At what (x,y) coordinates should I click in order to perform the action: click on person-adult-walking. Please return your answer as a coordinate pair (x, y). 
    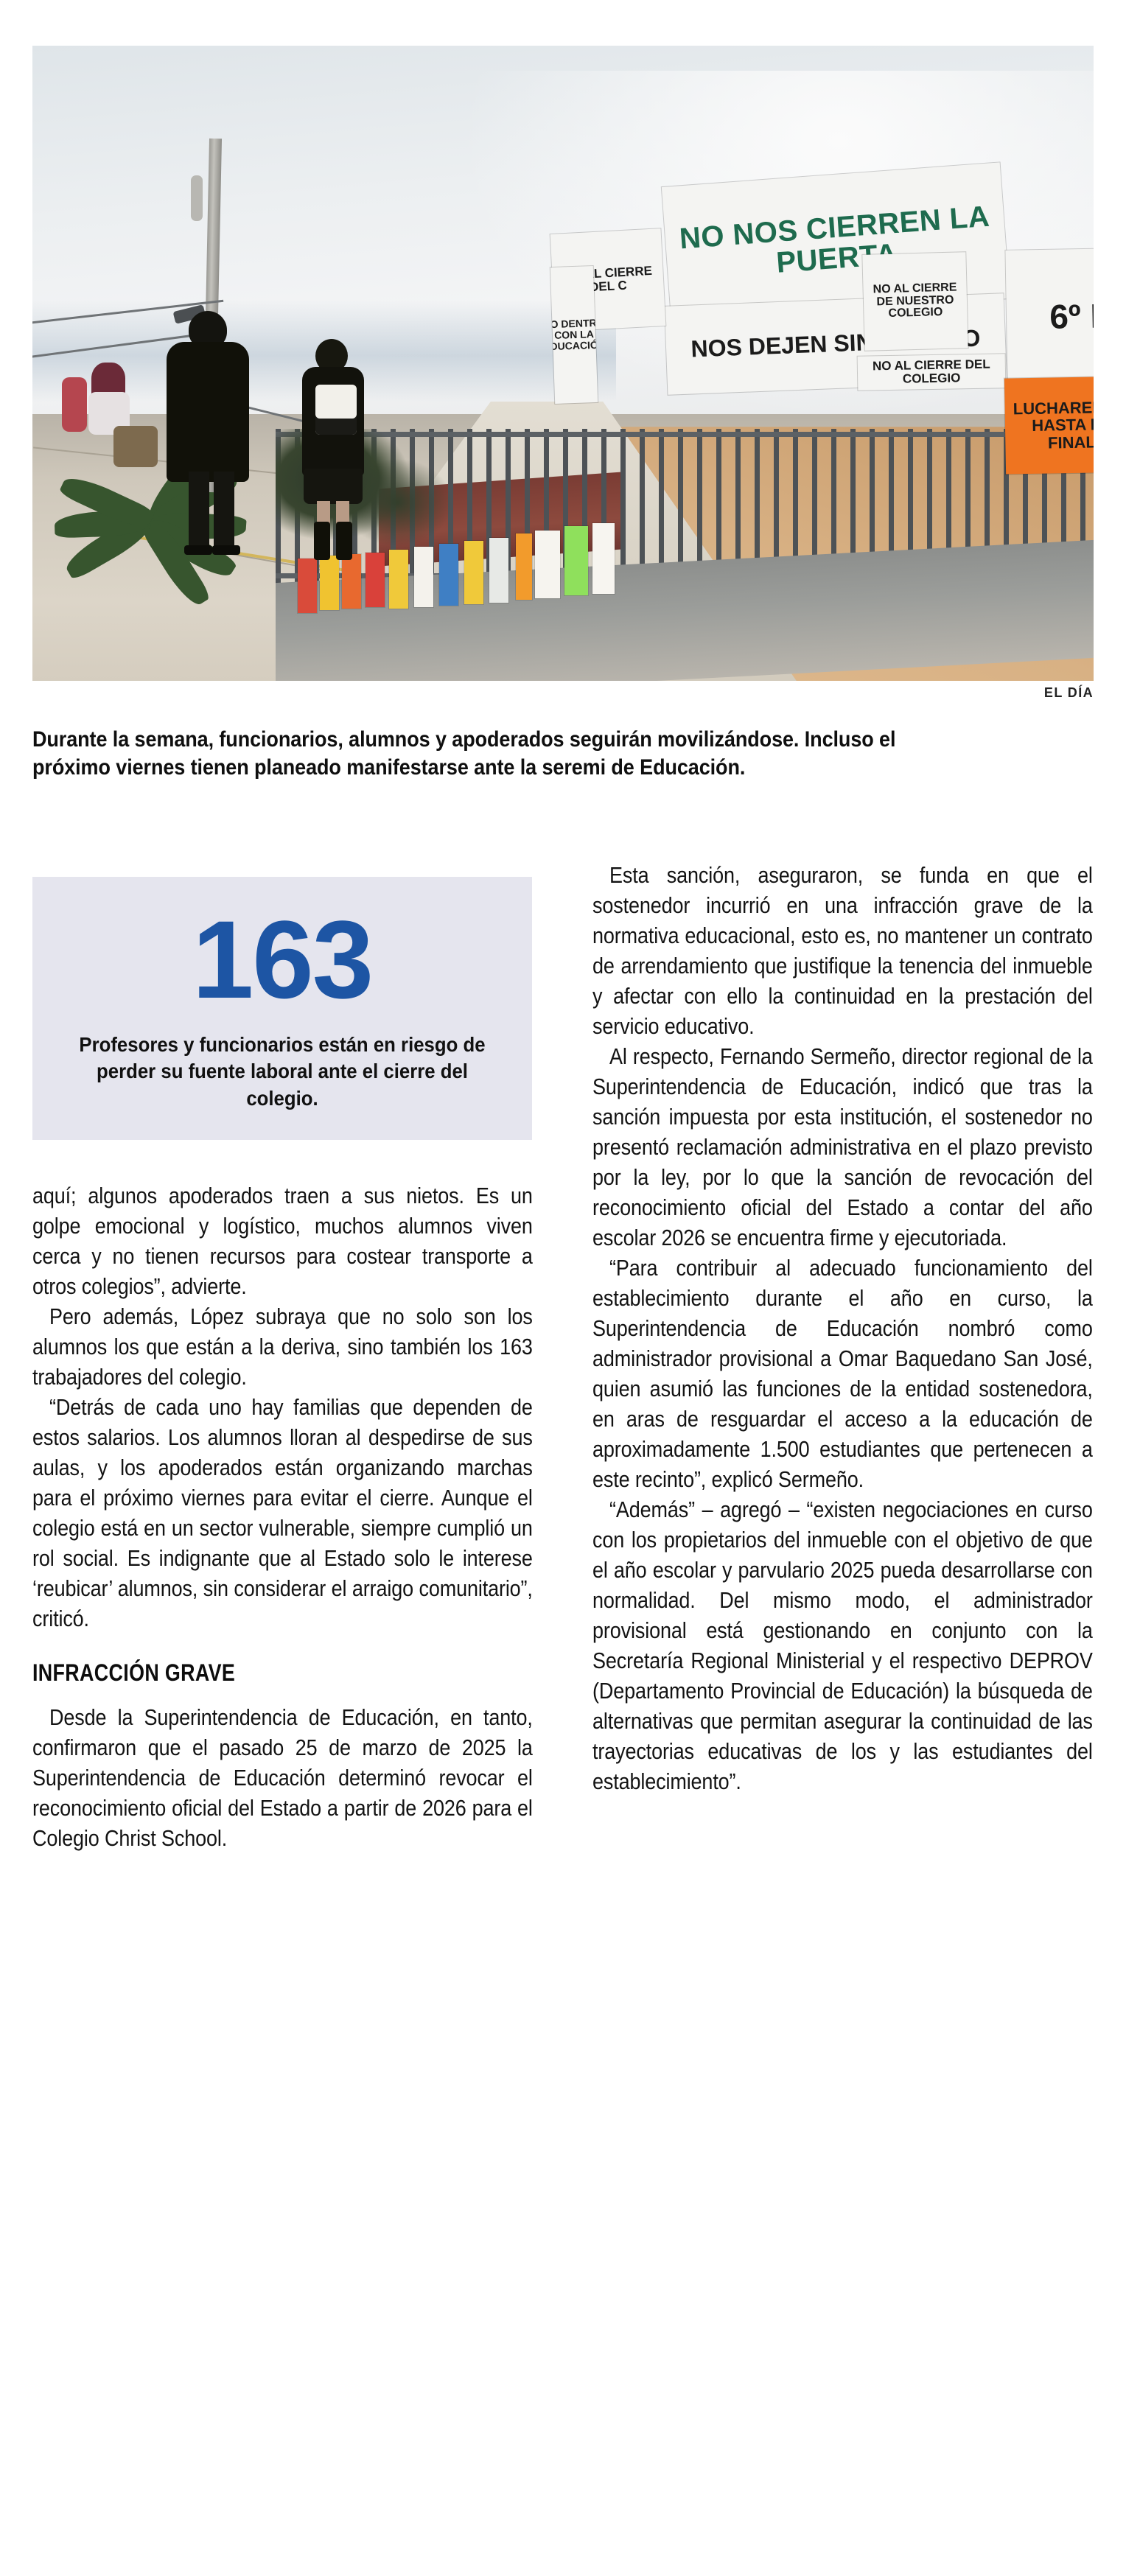
    Looking at the image, I should click on (206, 433).